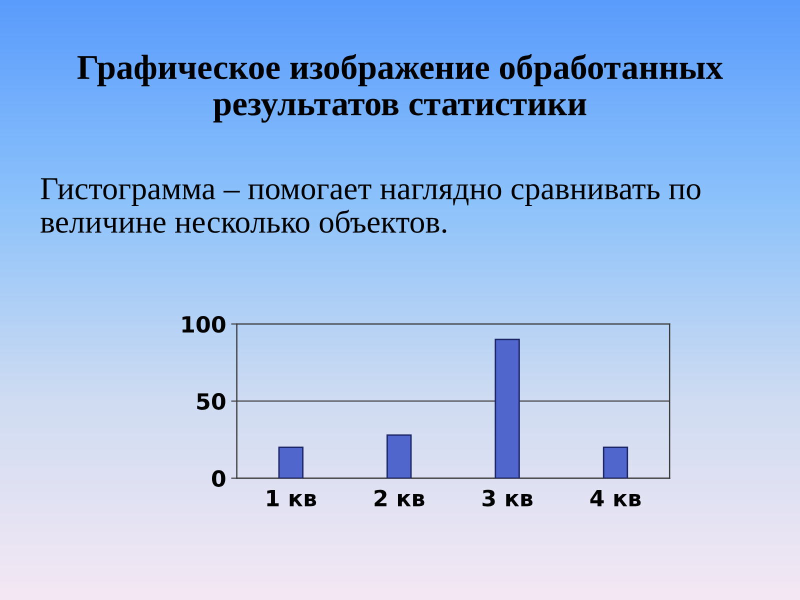 This screenshot has width=800, height=600. What do you see at coordinates (211, 401) in the screenshot?
I see `y-tick-label: 50` at bounding box center [211, 401].